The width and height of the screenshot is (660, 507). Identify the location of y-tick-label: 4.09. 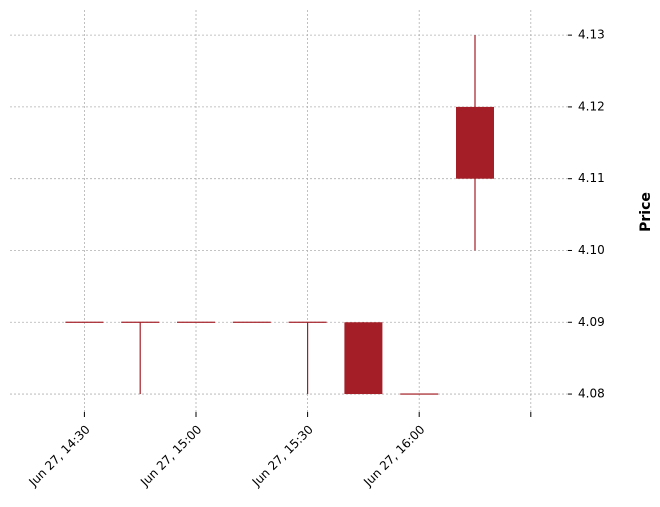
(591, 322).